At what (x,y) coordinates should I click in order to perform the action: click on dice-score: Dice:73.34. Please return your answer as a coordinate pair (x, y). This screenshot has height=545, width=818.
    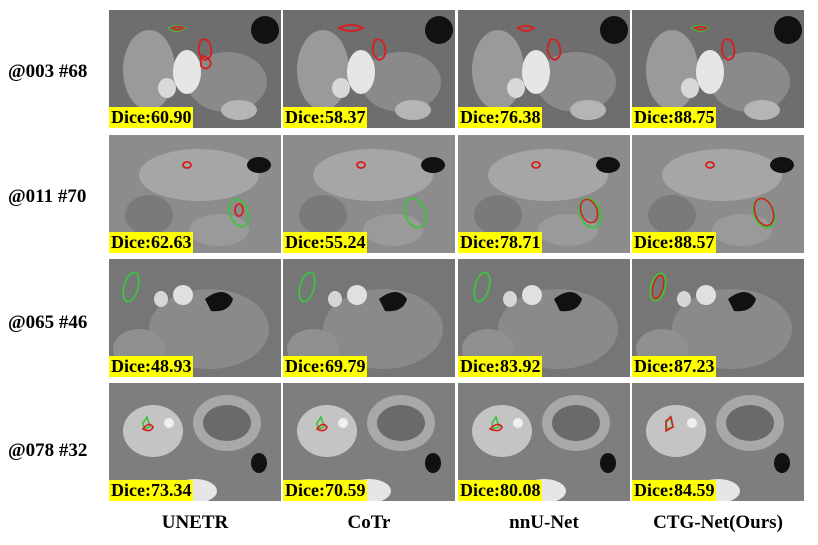
    Looking at the image, I should click on (151, 490).